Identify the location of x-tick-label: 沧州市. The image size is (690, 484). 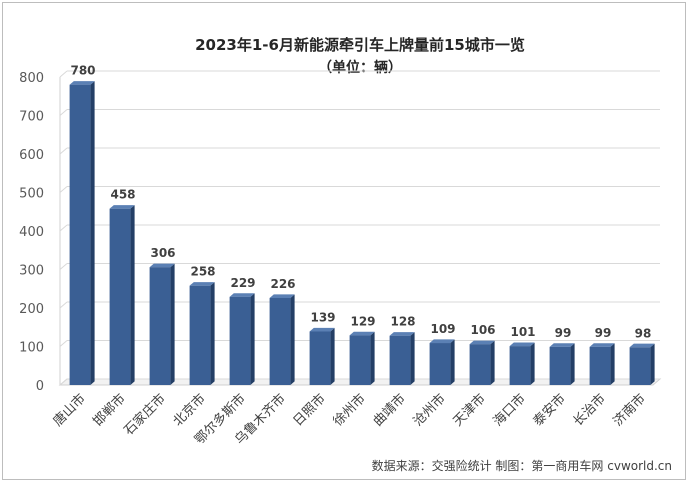
(429, 410).